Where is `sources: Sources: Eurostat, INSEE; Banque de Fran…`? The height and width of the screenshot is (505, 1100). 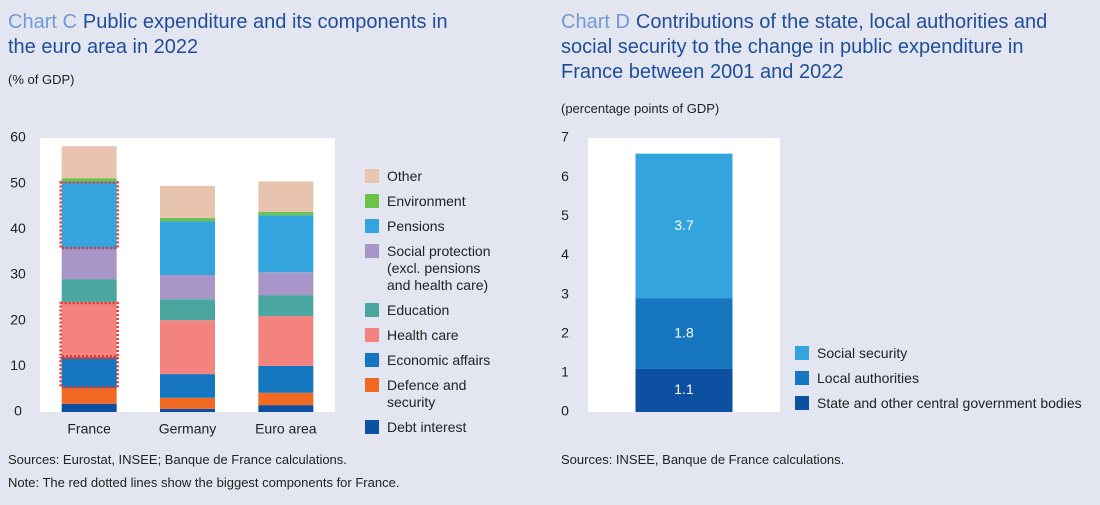 sources: Sources: Eurostat, INSEE; Banque de Fran… is located at coordinates (177, 459).